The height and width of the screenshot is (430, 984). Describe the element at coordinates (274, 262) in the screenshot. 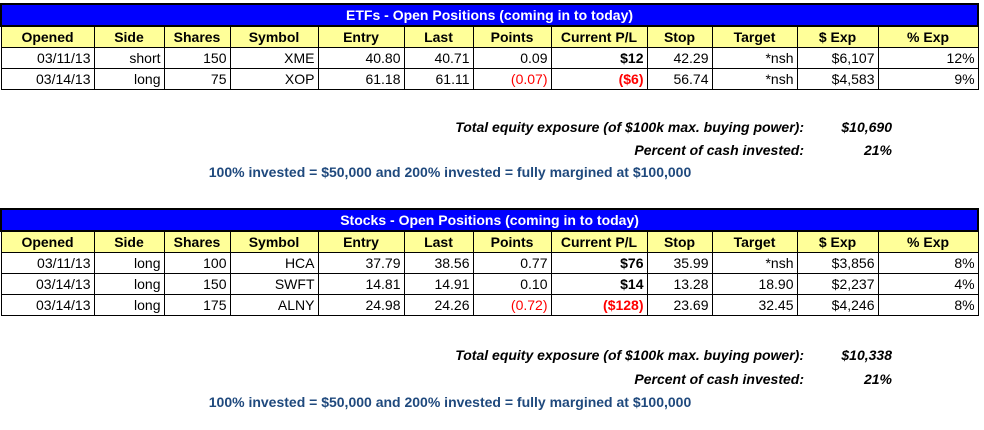

I see `cell-symbol: HCA` at that location.